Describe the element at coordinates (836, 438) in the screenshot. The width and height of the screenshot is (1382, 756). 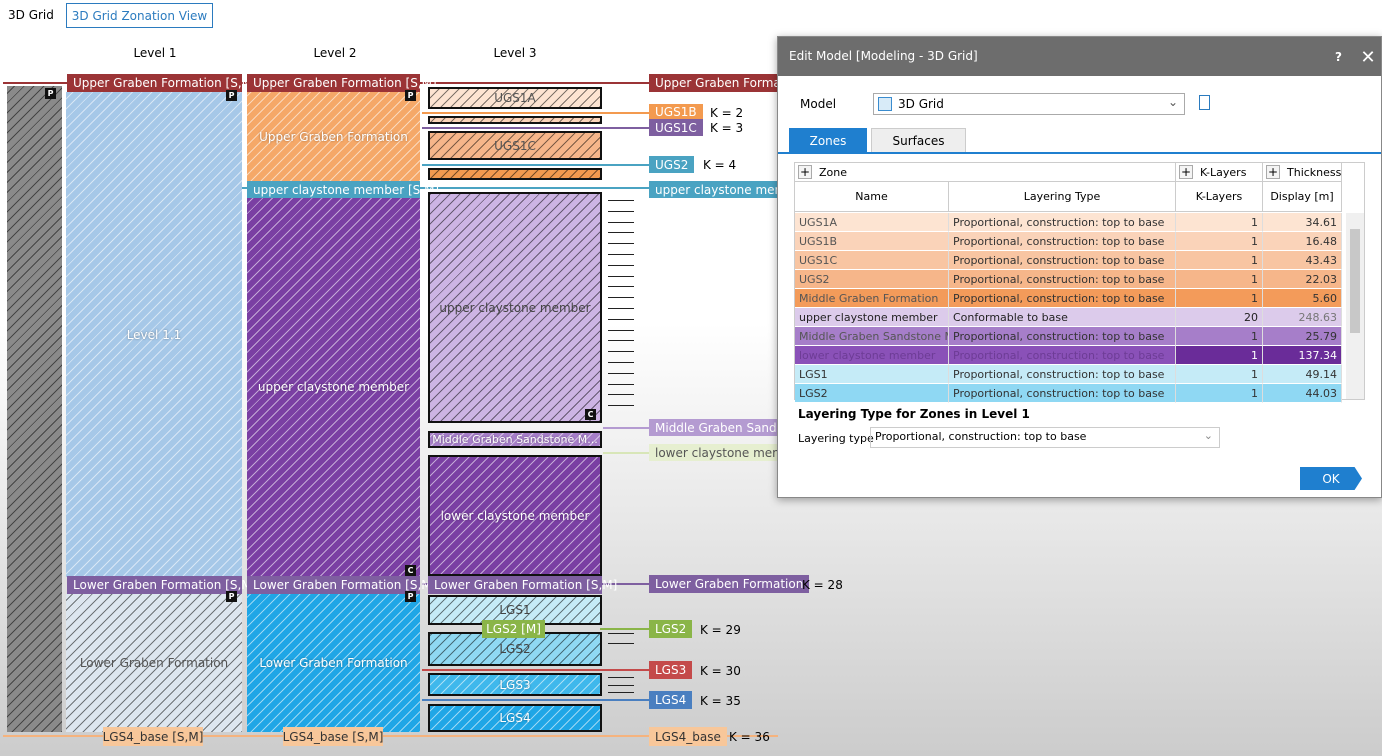
I see `label: Layering type` at that location.